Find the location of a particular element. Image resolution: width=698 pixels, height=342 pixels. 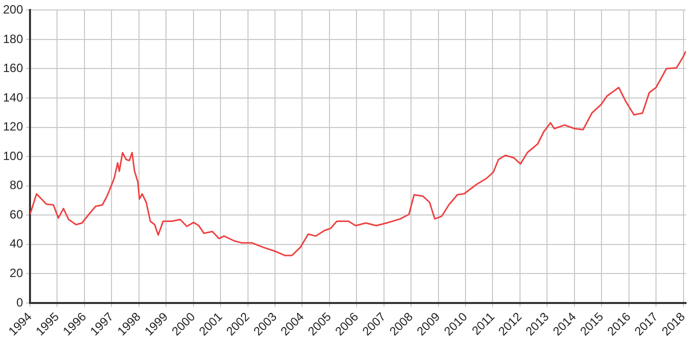

y-tick-label: 0 is located at coordinates (20, 302).